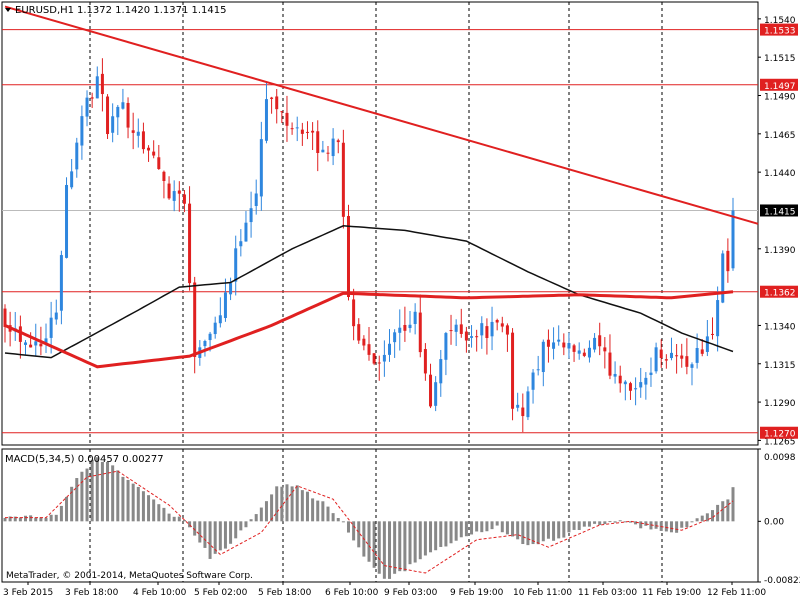  Describe the element at coordinates (779, 291) in the screenshot. I see `price-level-label-box` at that location.